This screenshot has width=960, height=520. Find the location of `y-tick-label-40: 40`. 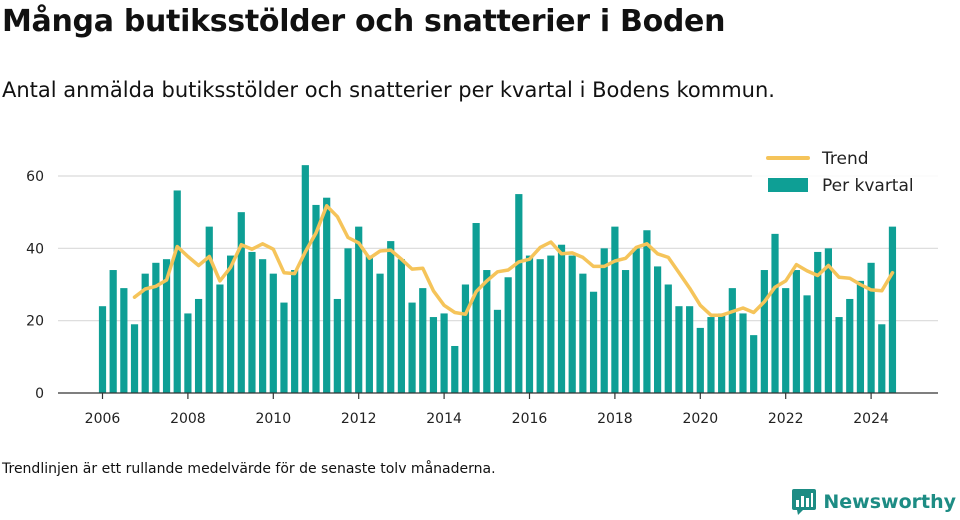

y-tick-label-40: 40 is located at coordinates (35, 249).